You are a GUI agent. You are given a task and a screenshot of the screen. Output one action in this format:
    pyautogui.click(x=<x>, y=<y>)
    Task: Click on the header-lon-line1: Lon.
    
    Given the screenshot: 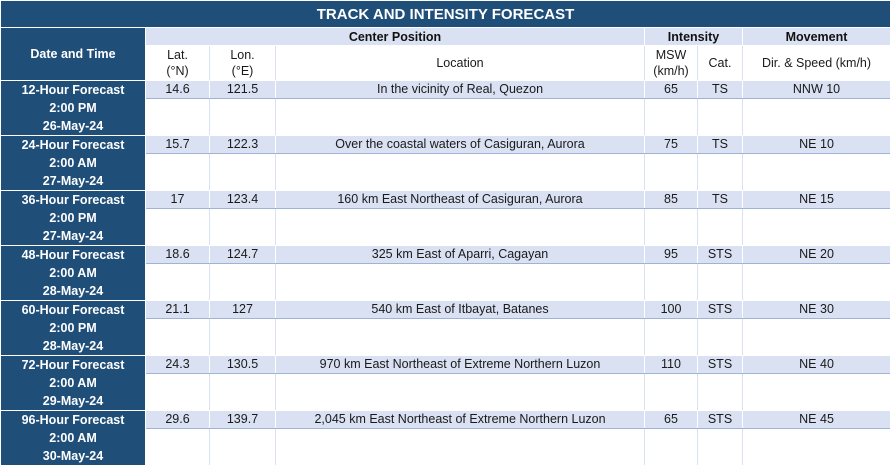 What is the action you would take?
    pyautogui.click(x=242, y=55)
    